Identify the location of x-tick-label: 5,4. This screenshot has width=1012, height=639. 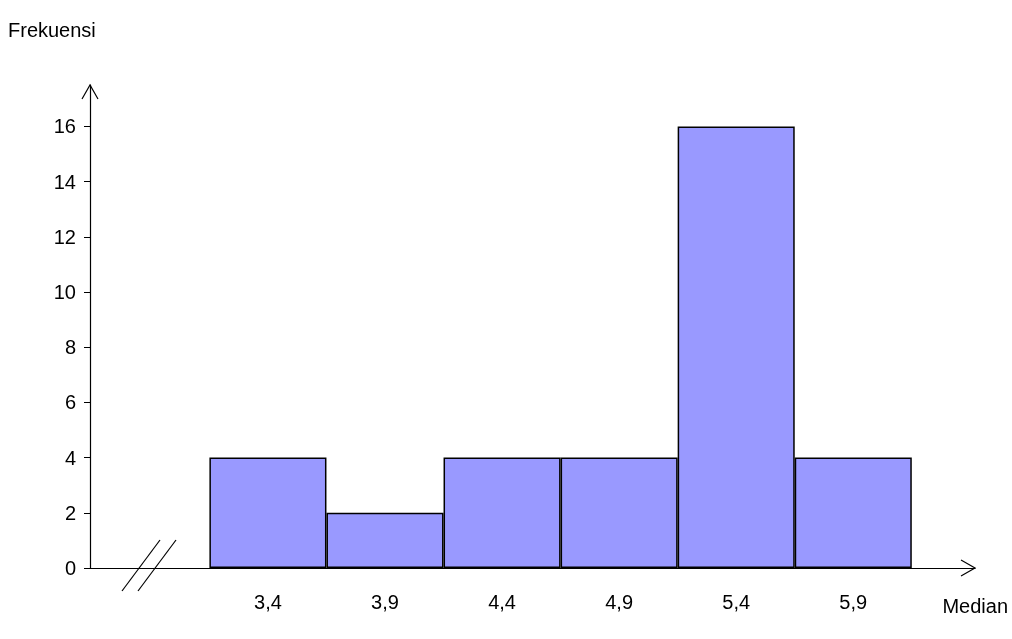
(736, 602).